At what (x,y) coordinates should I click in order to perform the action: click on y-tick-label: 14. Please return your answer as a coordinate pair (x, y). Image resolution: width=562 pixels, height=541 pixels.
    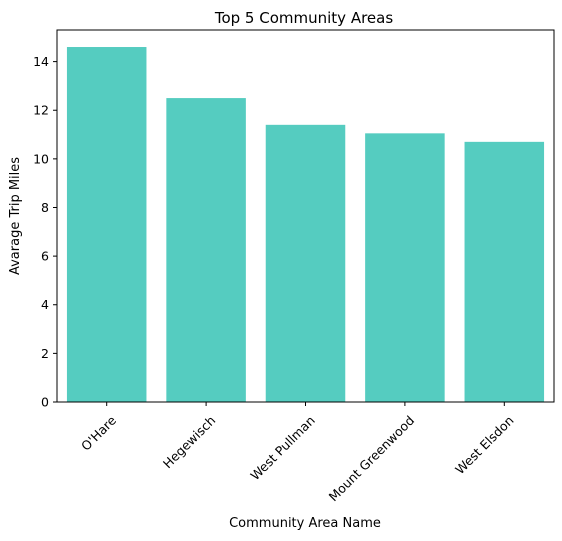
    Looking at the image, I should click on (41, 61).